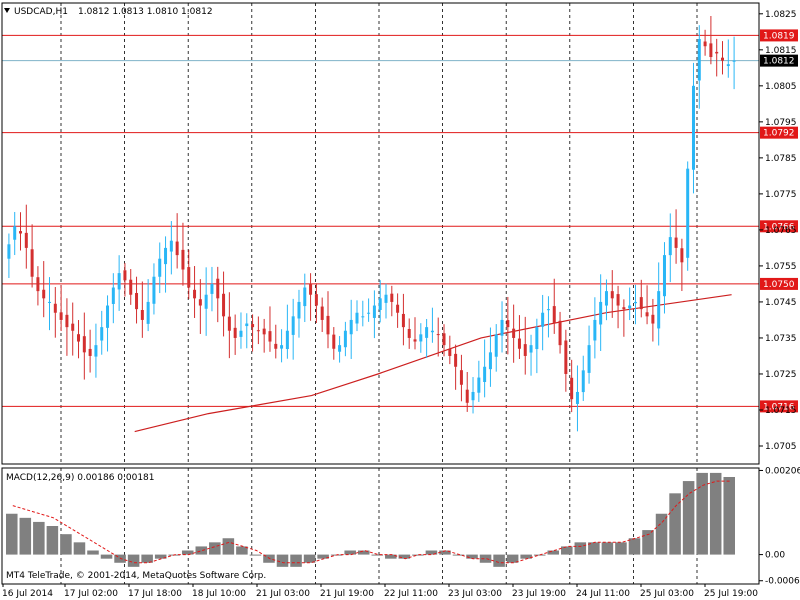  Describe the element at coordinates (145, 12) in the screenshot. I see `ohlc-values: 1.0812 1.0813 1.0810 1.0812` at that location.